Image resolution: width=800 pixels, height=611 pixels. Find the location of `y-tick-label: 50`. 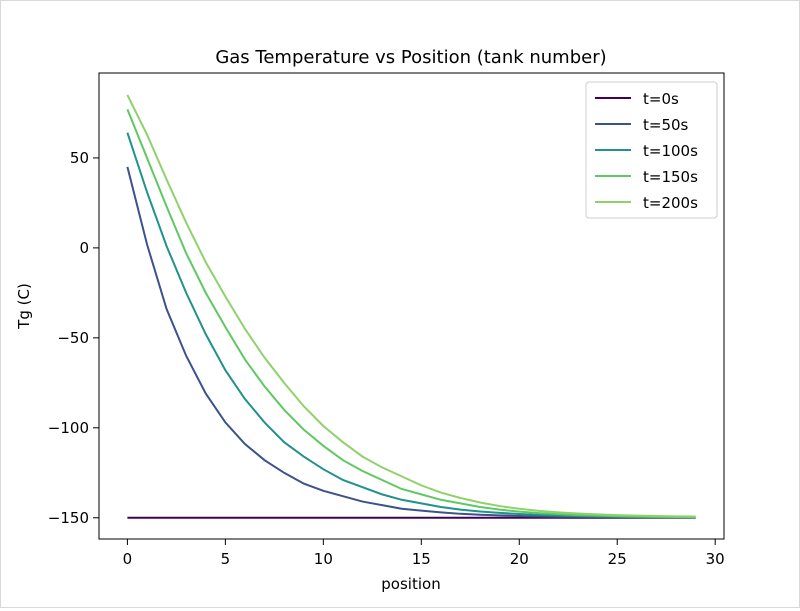

y-tick-label: 50 is located at coordinates (79, 158).